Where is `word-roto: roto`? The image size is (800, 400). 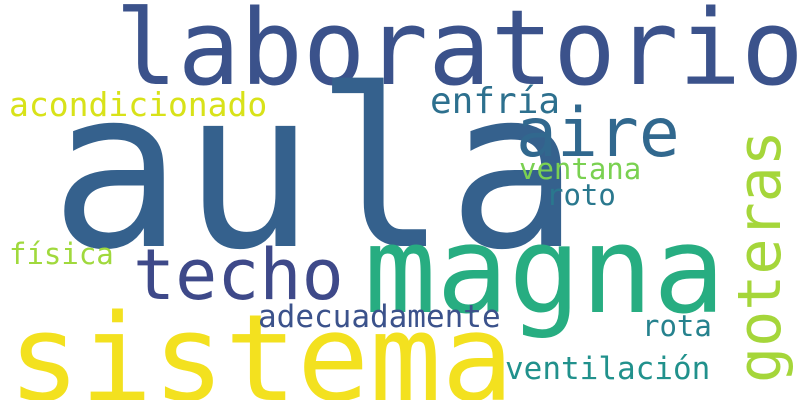 word-roto: roto is located at coordinates (581, 195).